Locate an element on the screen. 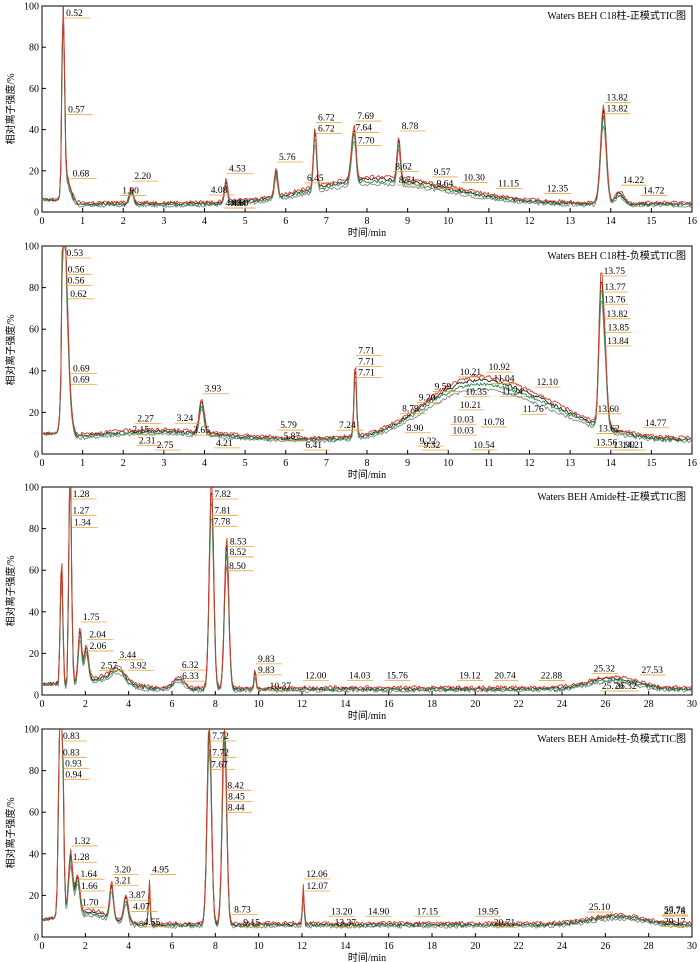  peak-label: 0.52 is located at coordinates (74, 14).